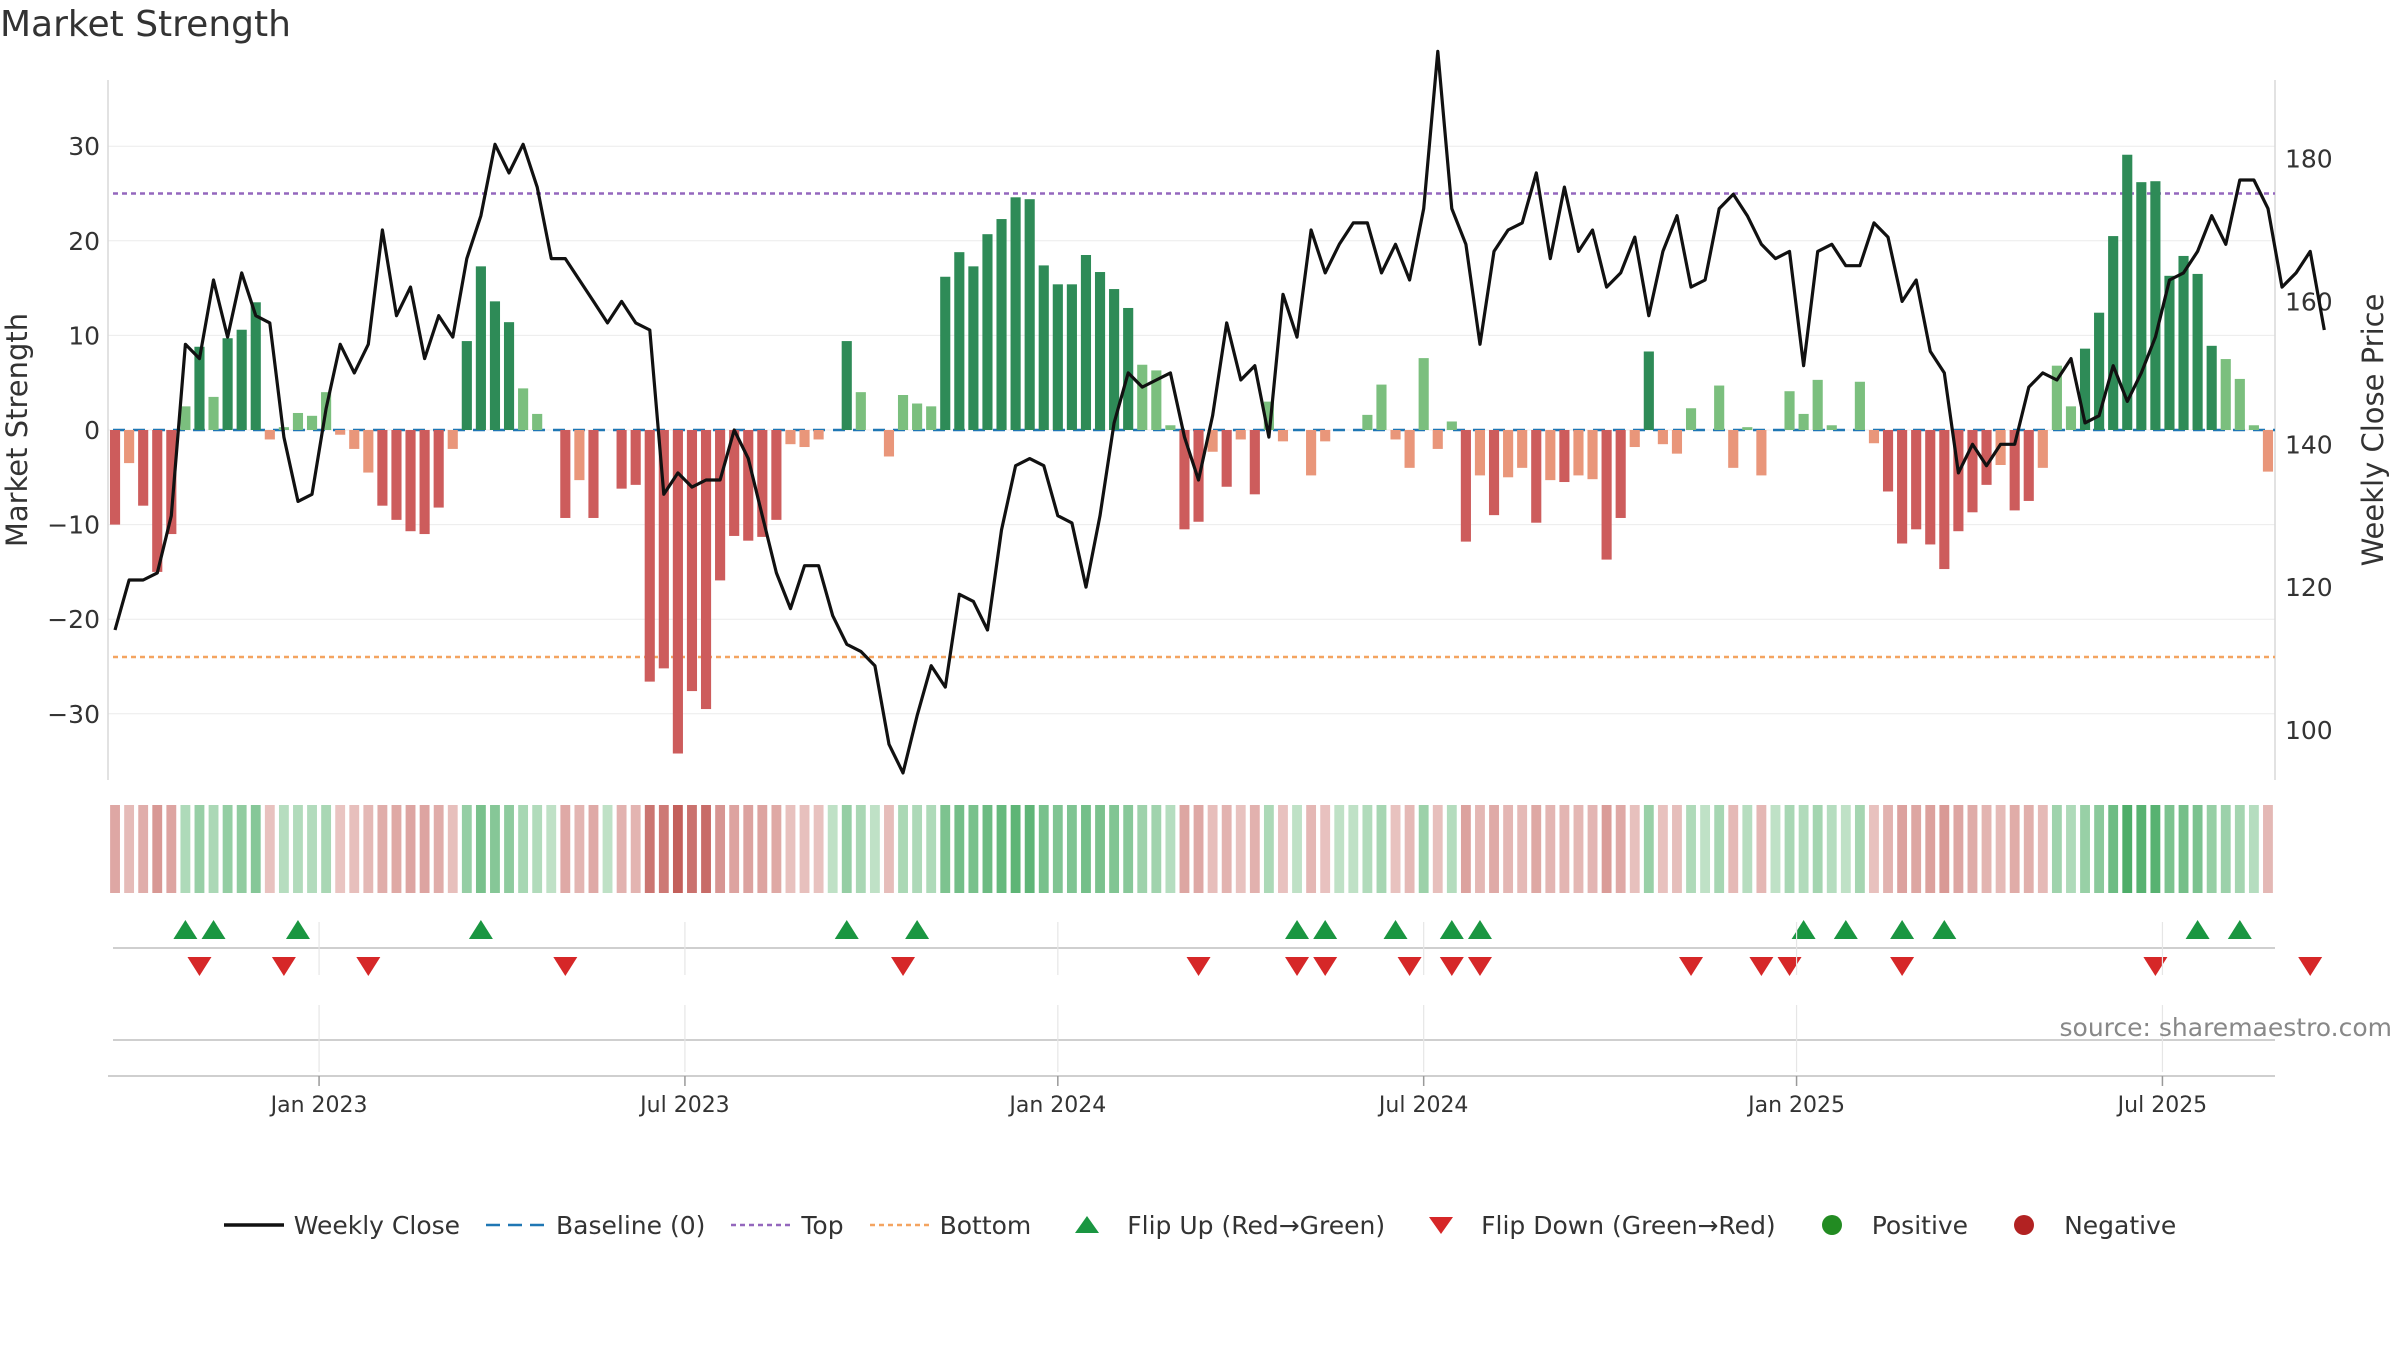 This screenshot has height=1350, width=2400. Describe the element at coordinates (1795, 1105) in the screenshot. I see `x-tick-label: Jan 2025` at that location.